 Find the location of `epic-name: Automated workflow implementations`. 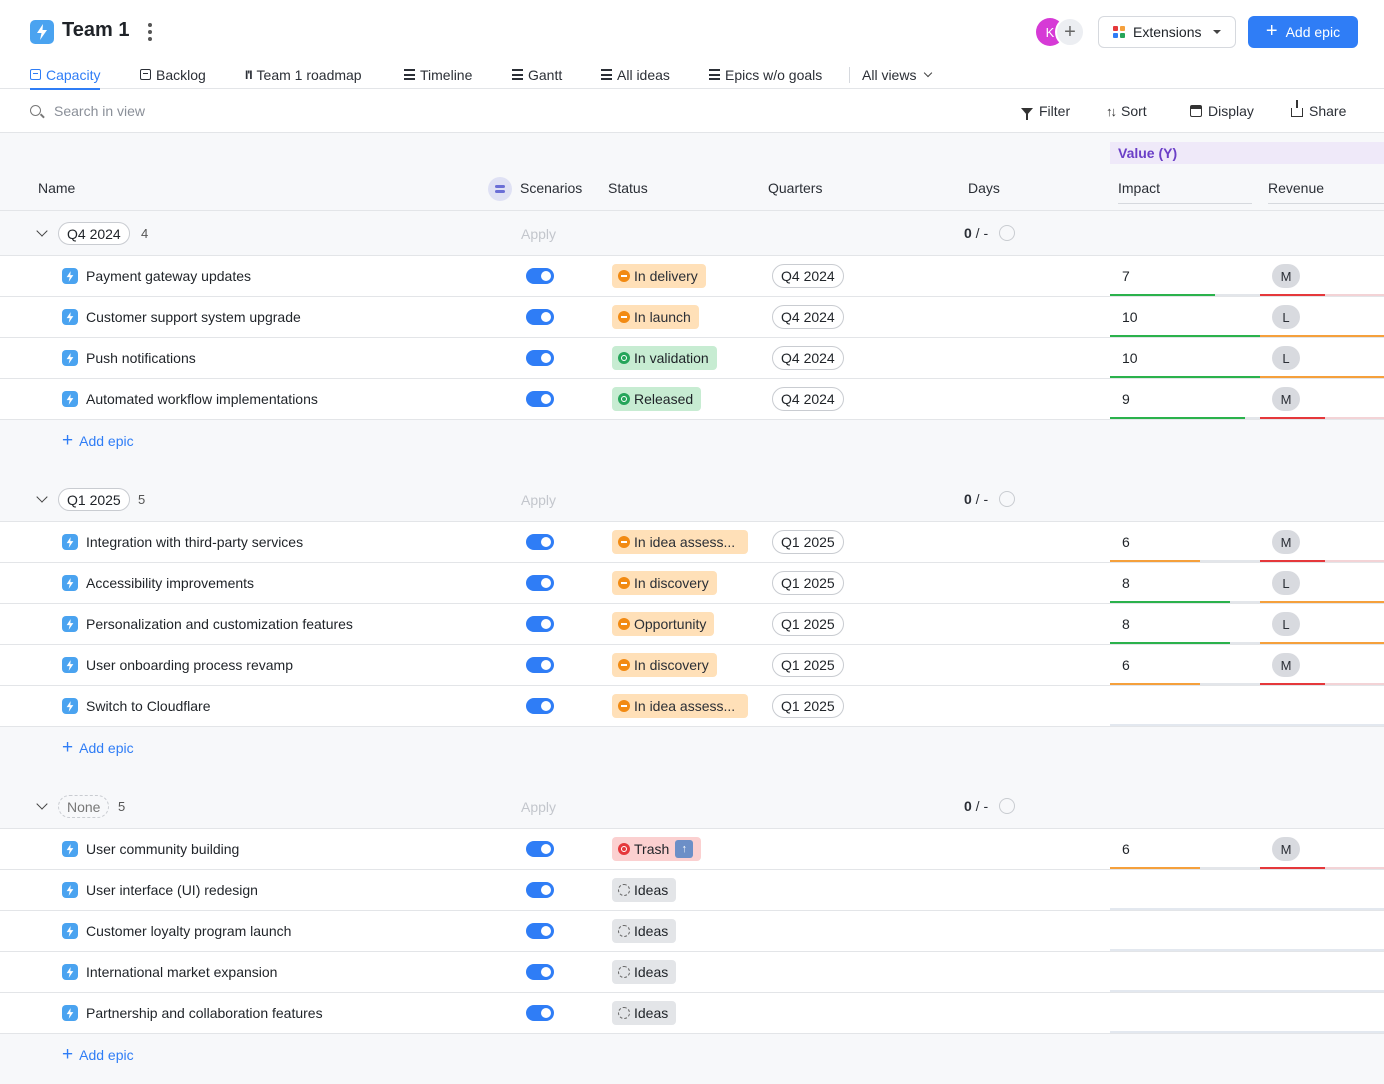

epic-name: Automated workflow implementations is located at coordinates (202, 399).